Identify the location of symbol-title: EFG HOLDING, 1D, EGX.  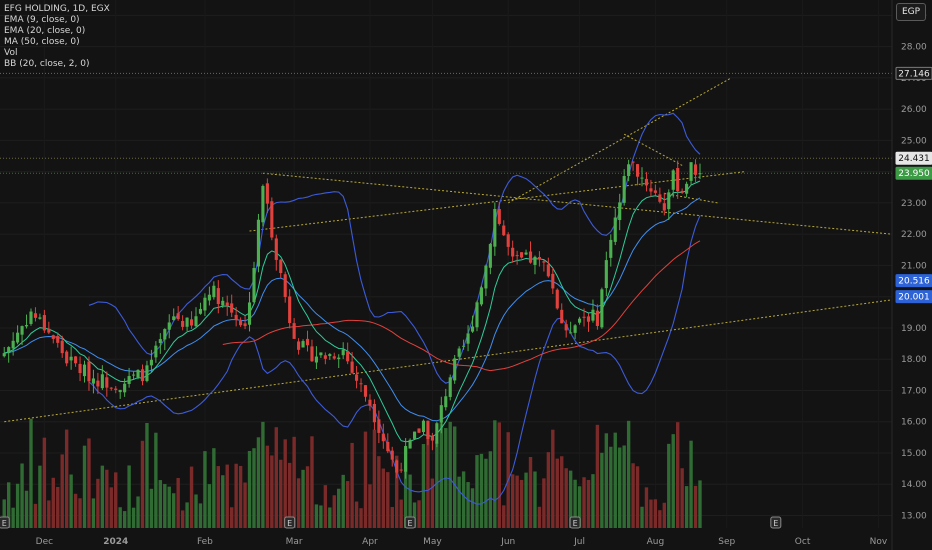
(57, 9).